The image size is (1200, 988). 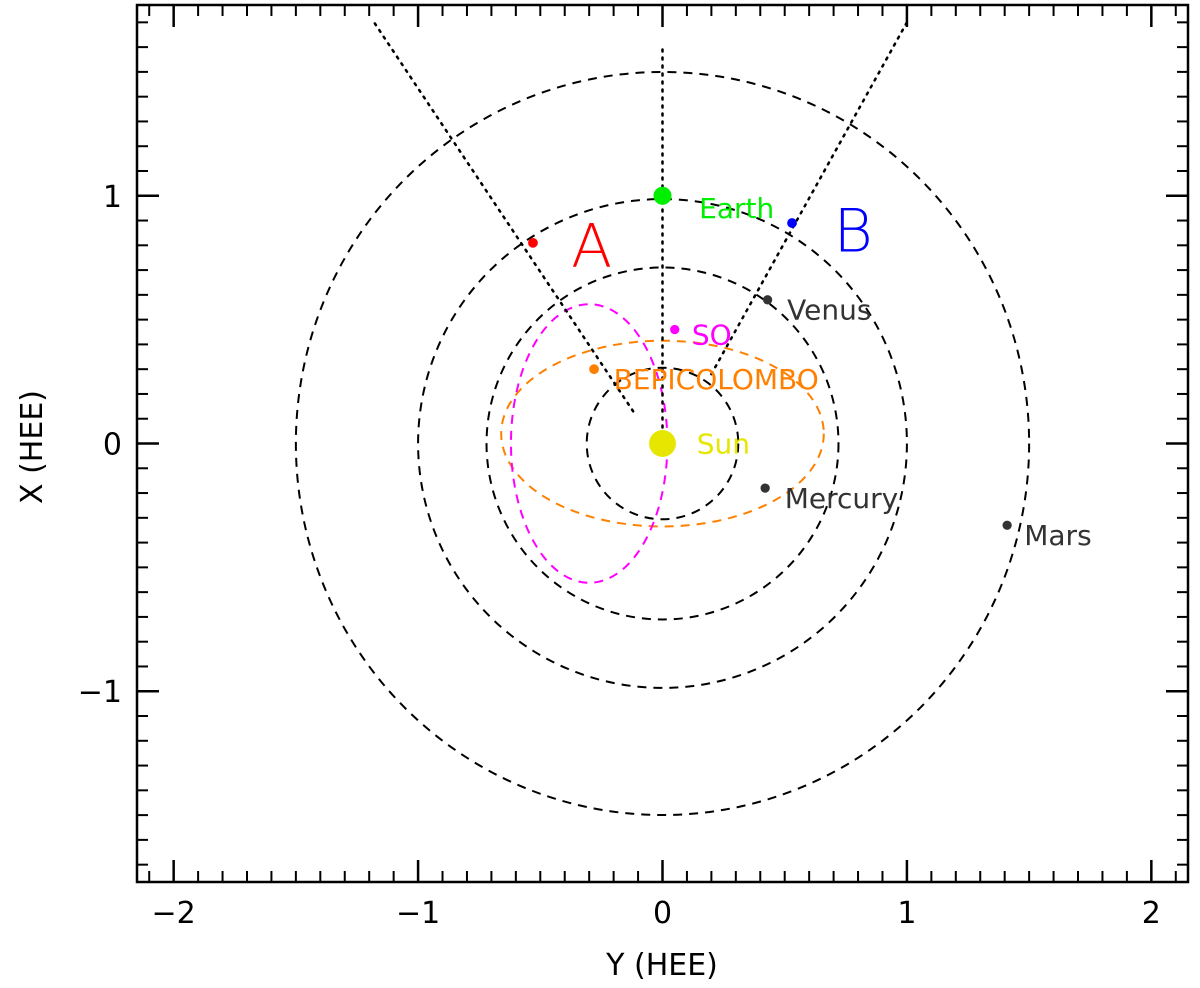 I want to click on x-tick-label: −2, so click(x=174, y=913).